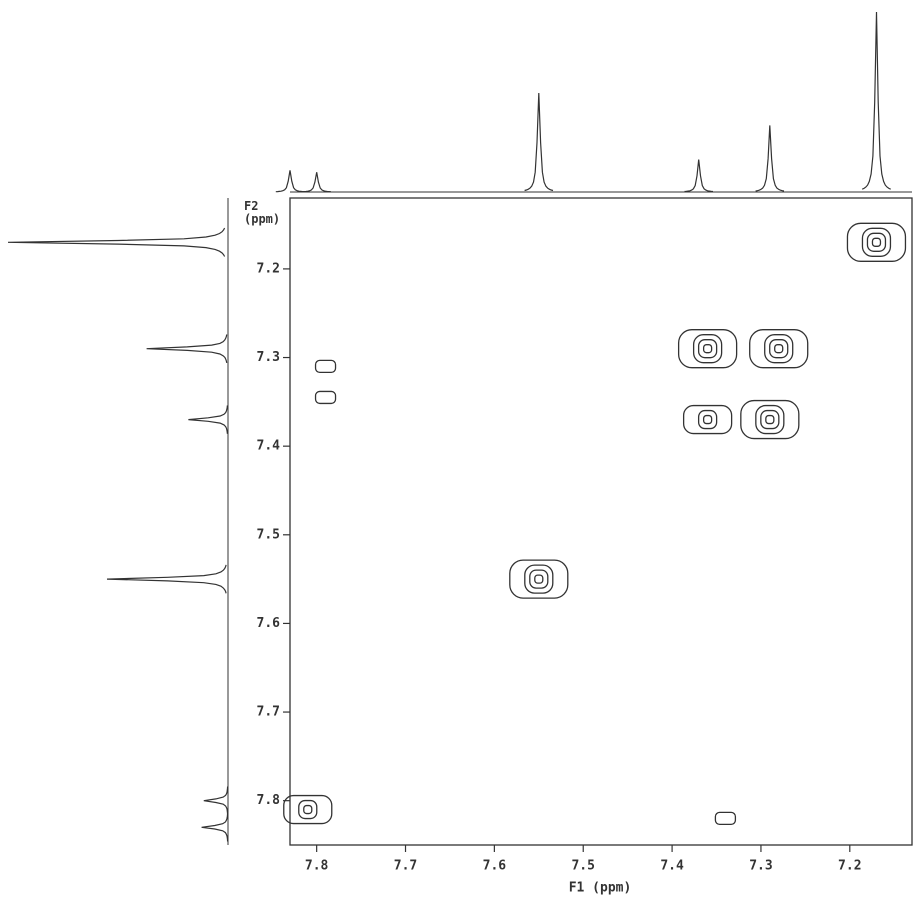  I want to click on y-tick-label: 7.6, so click(269, 623).